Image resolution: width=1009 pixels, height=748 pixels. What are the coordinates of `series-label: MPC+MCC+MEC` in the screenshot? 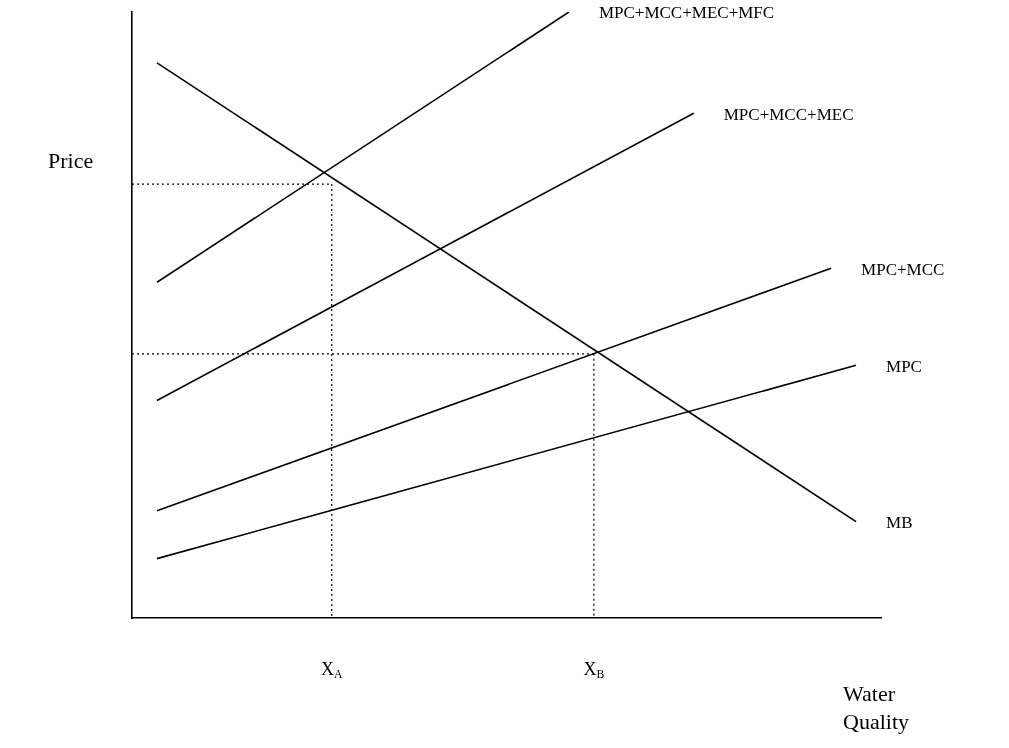 It's located at (788, 114).